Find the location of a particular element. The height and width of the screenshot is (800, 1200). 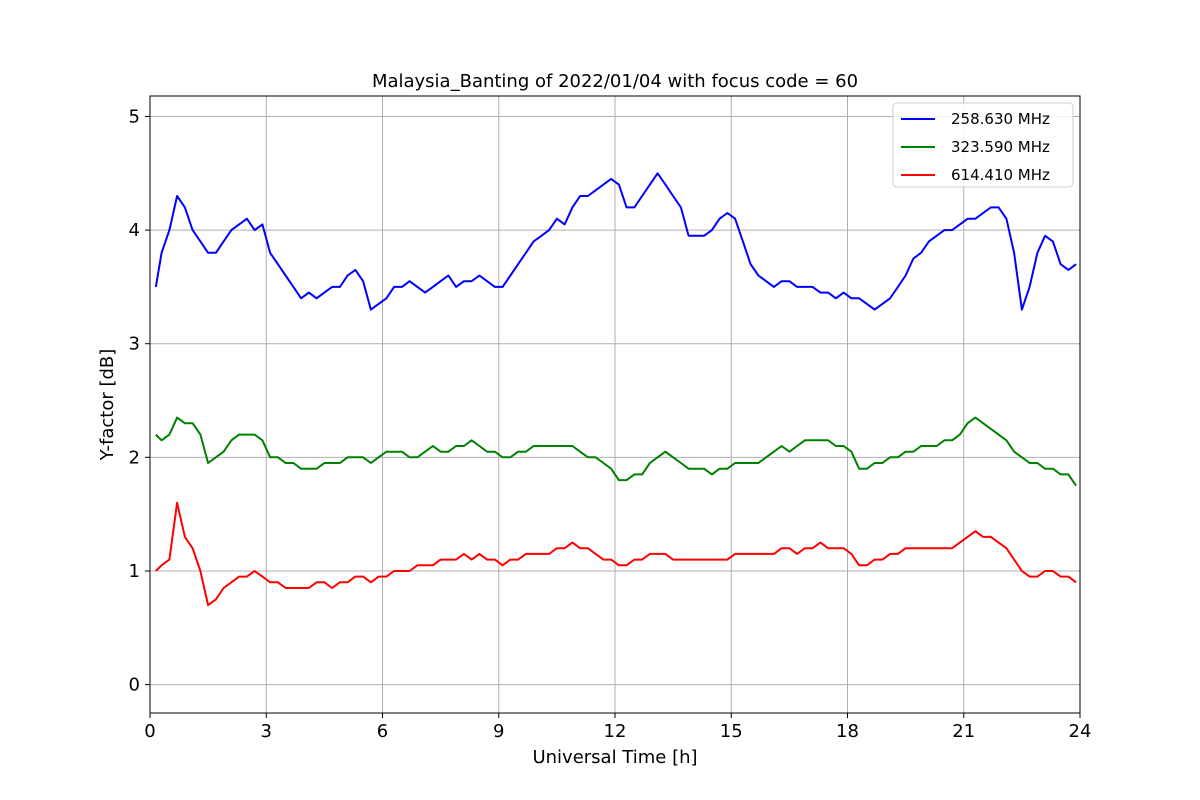

x-tick-label: 12 is located at coordinates (615, 731).